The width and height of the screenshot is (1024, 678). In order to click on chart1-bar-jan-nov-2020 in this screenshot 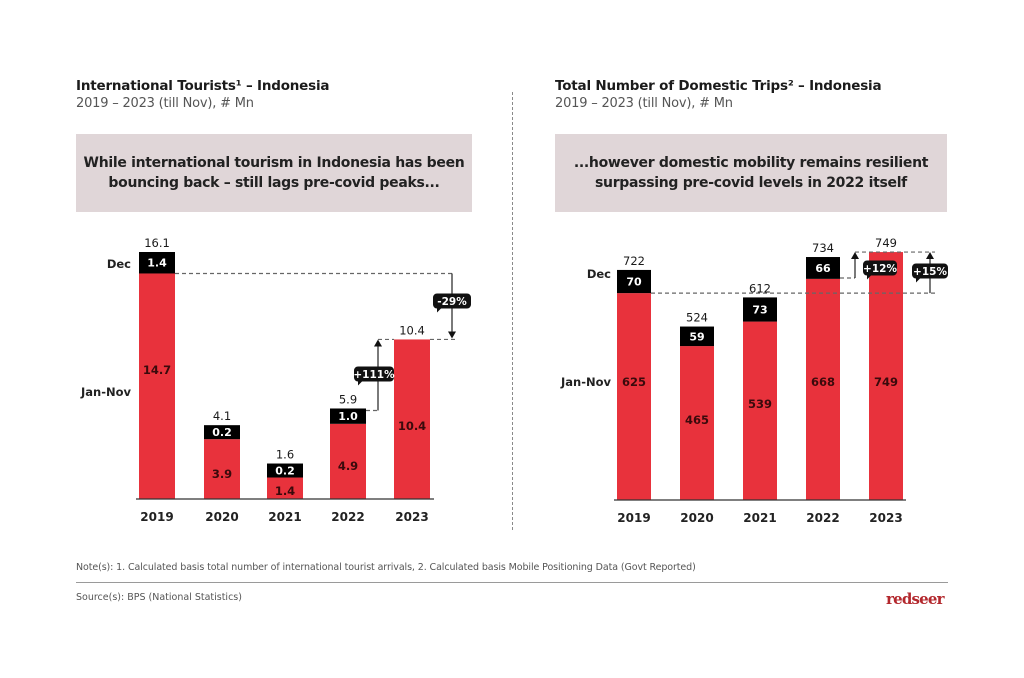, I will do `click(222, 469)`.